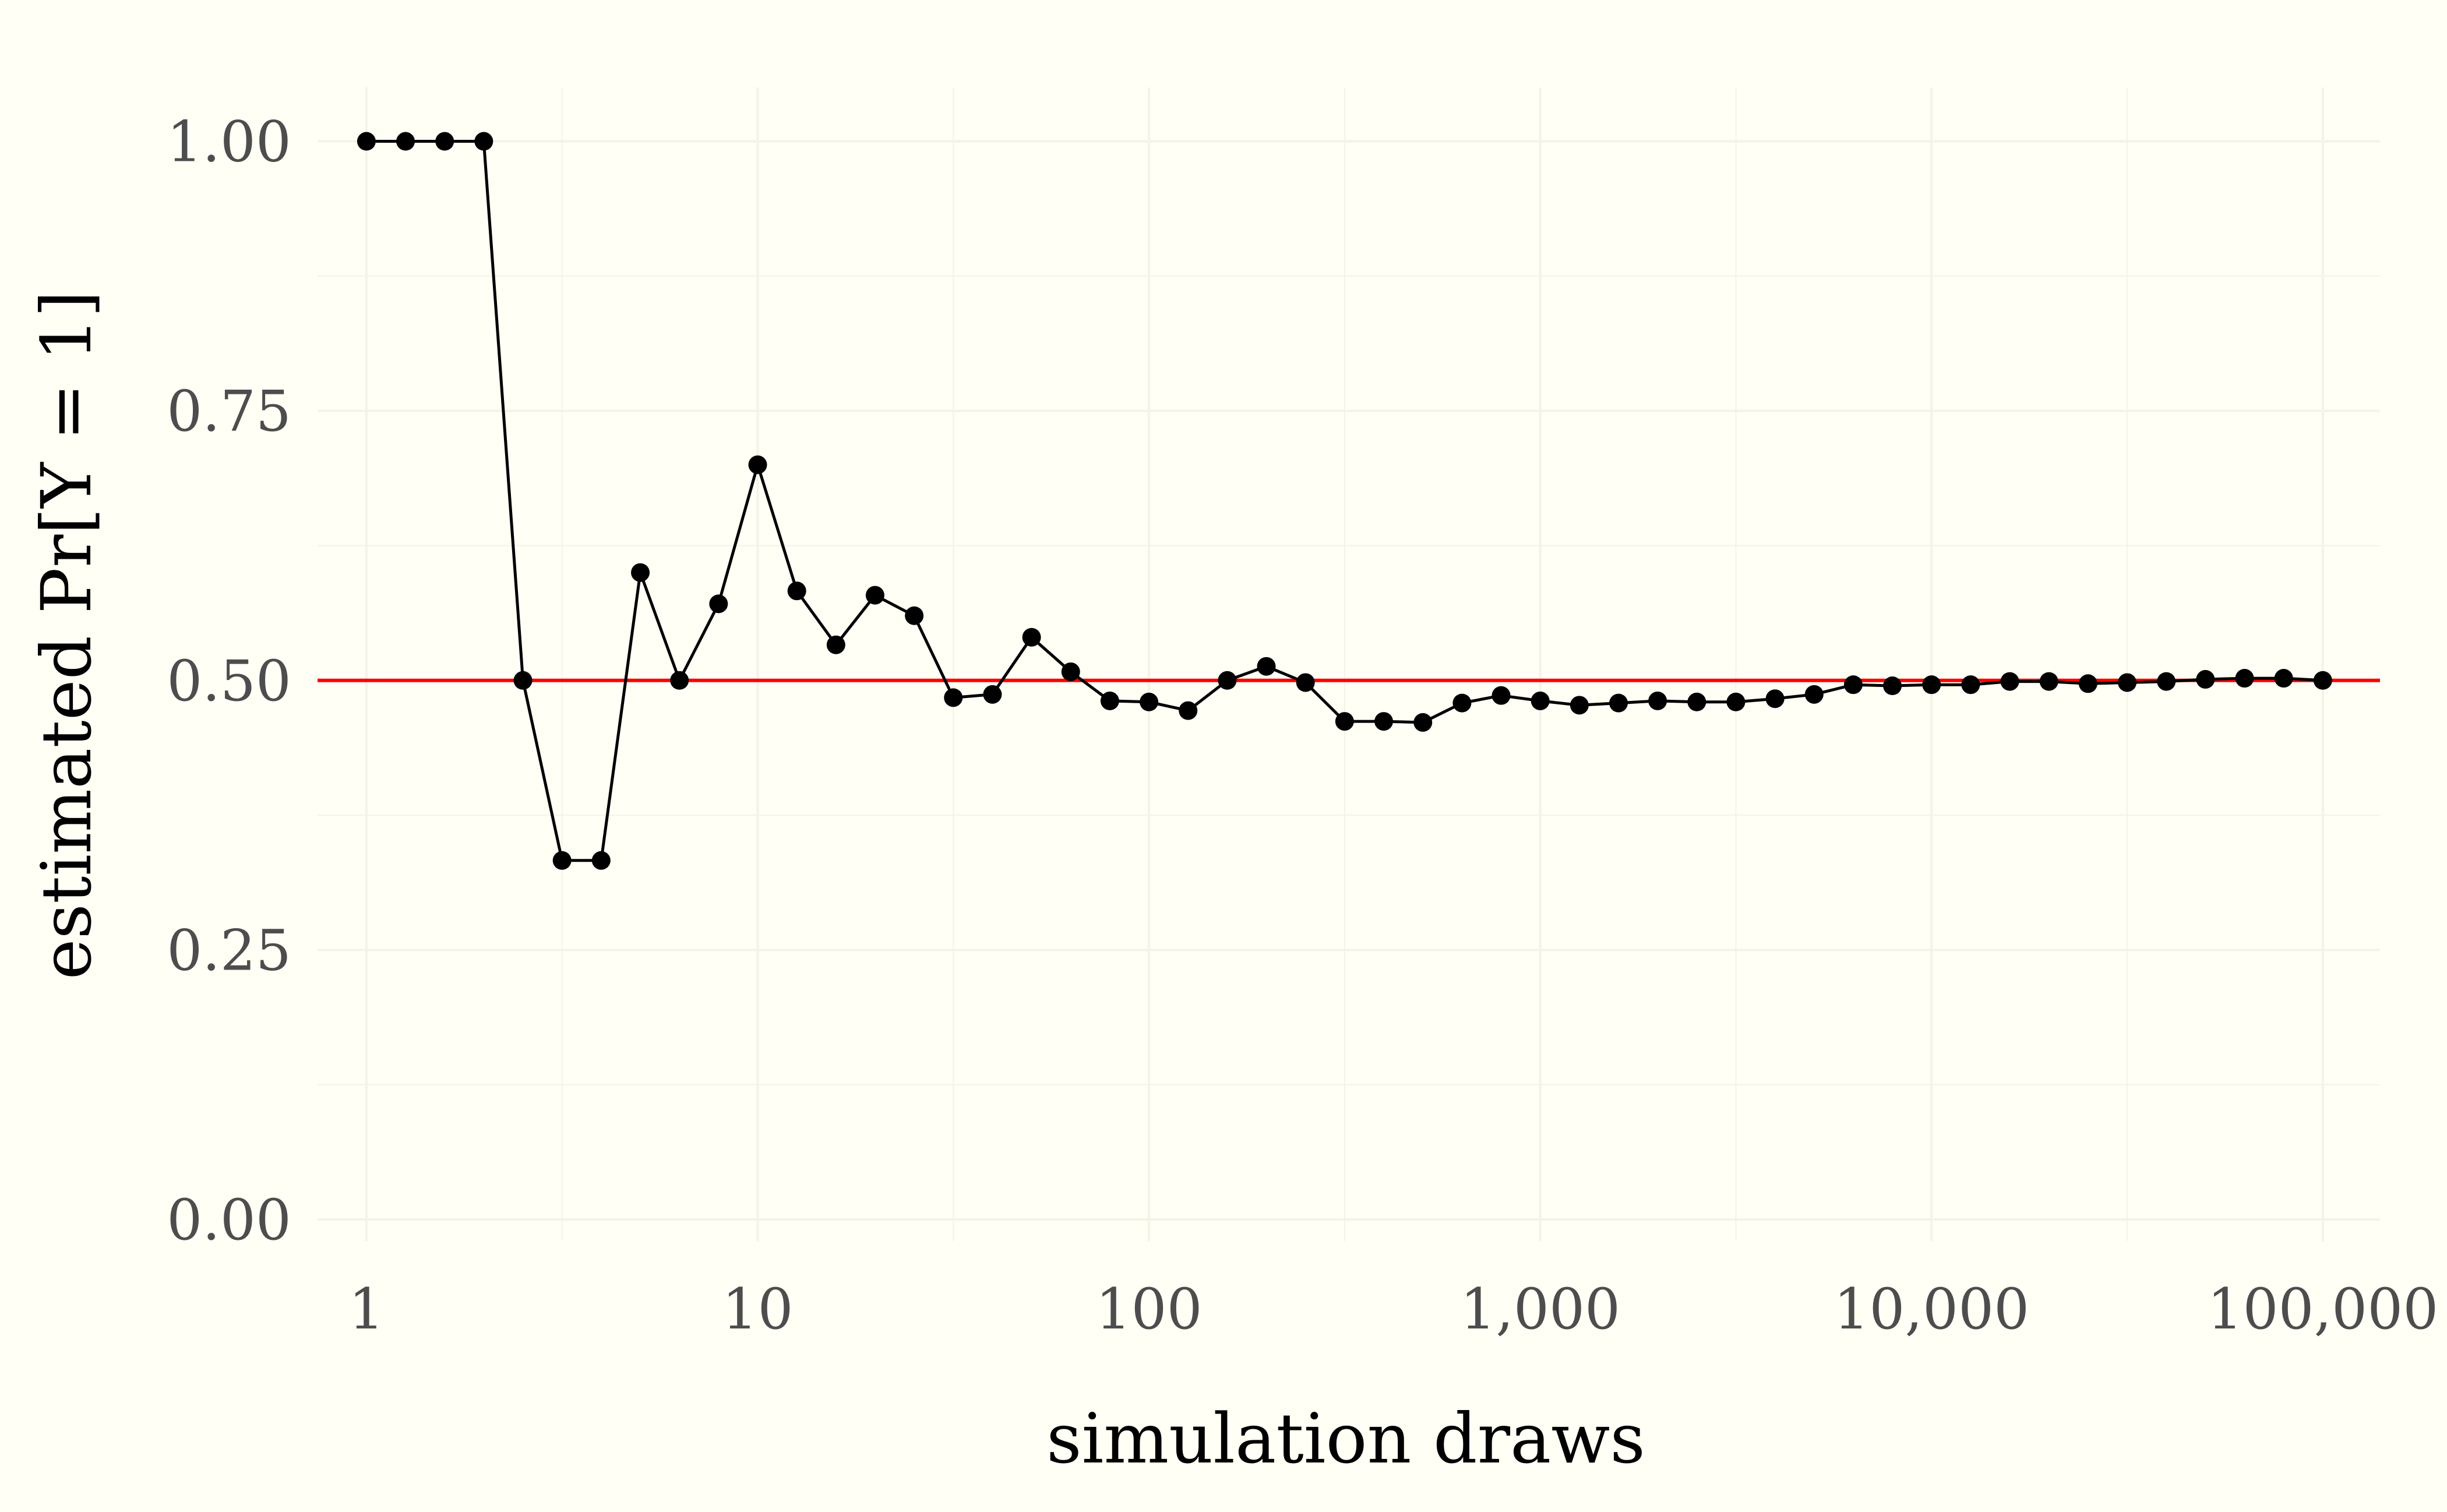  Describe the element at coordinates (2322, 1309) in the screenshot. I see `x-tick-label: 100,000` at that location.